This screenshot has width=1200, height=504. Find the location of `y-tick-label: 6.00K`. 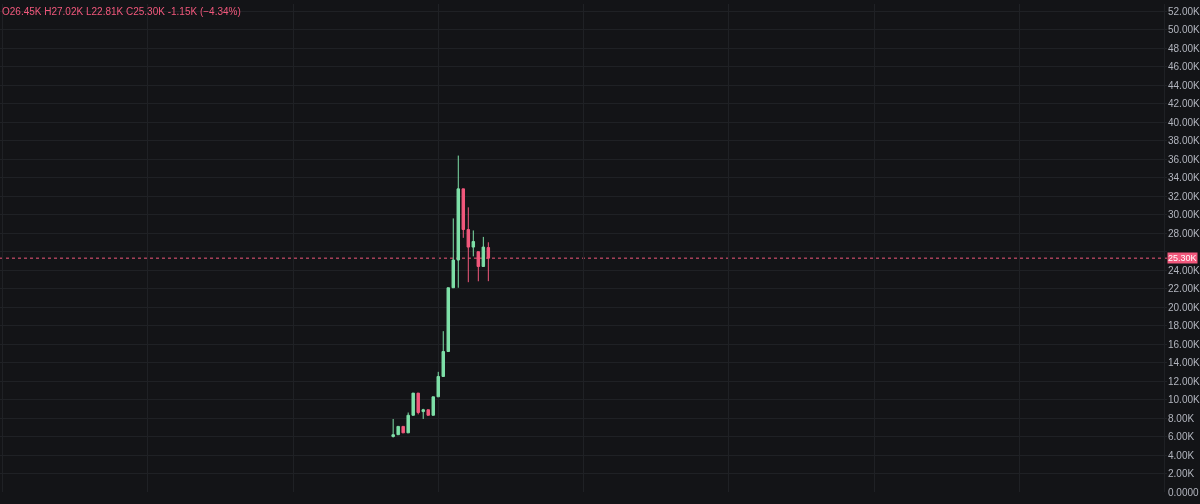

y-tick-label: 6.00K is located at coordinates (1181, 437).